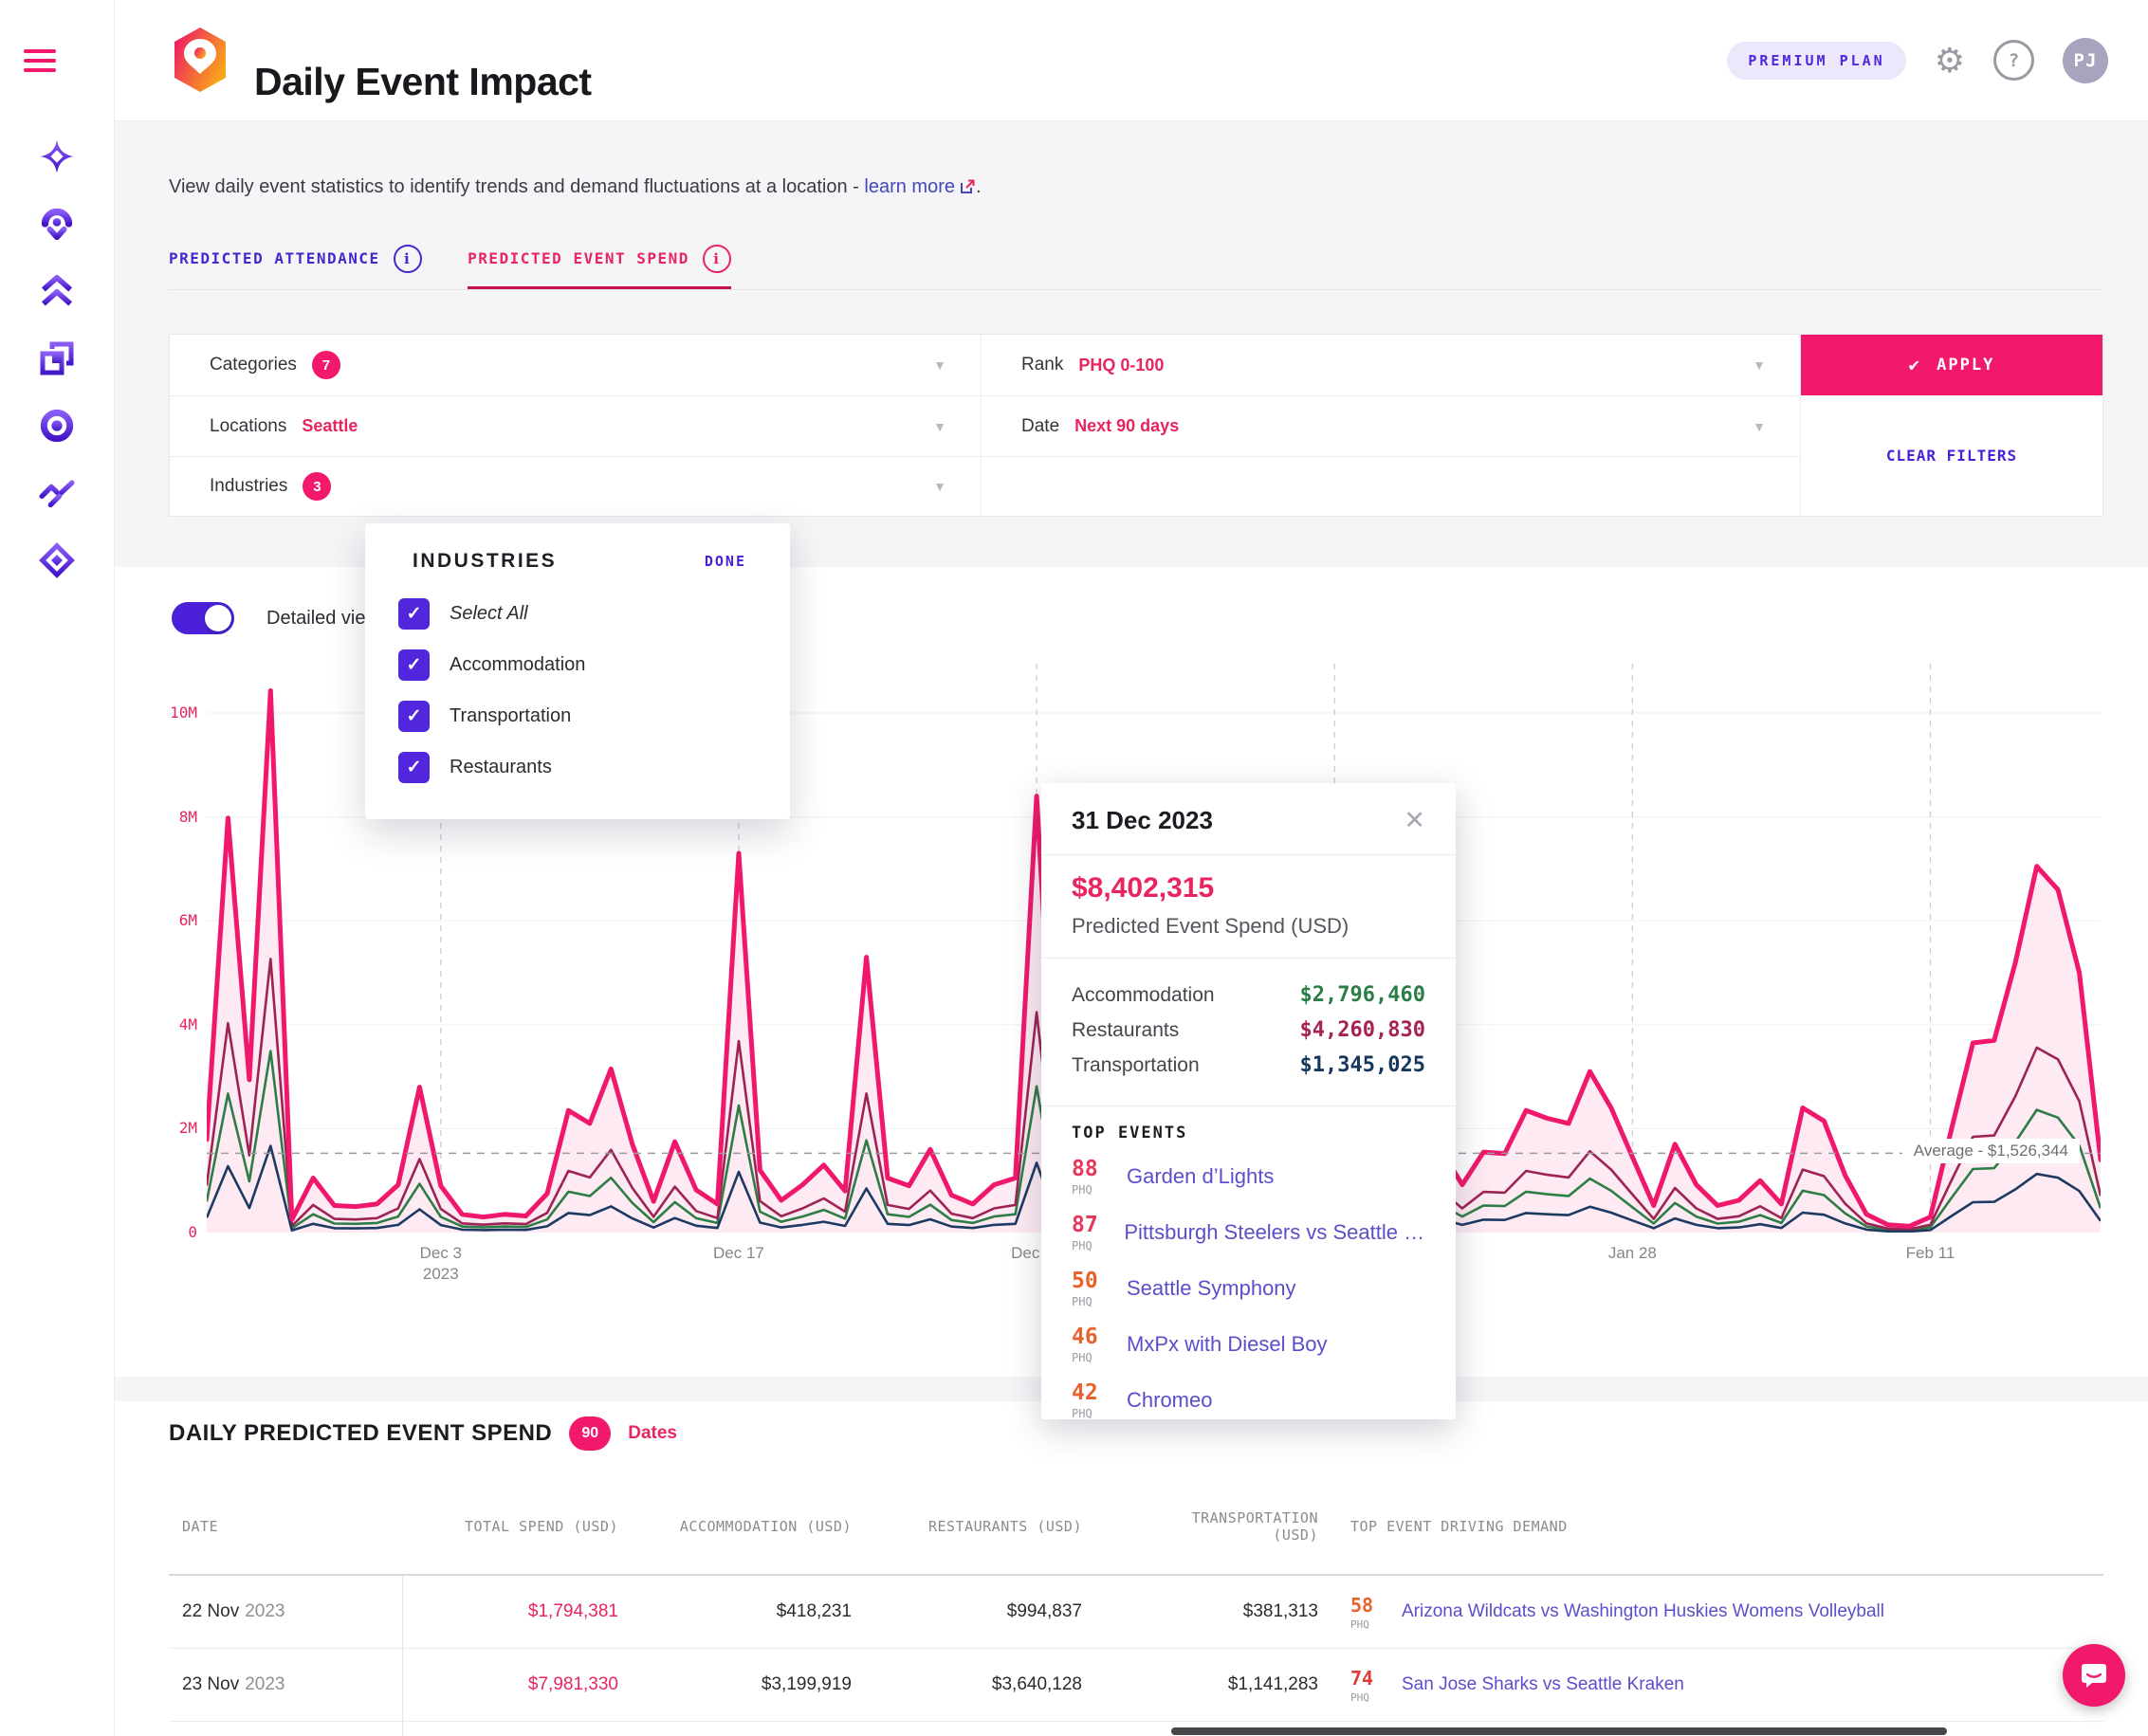 This screenshot has height=1736, width=2148. Describe the element at coordinates (1272, 1684) in the screenshot. I see `transportation-cell: $1,141,283` at that location.